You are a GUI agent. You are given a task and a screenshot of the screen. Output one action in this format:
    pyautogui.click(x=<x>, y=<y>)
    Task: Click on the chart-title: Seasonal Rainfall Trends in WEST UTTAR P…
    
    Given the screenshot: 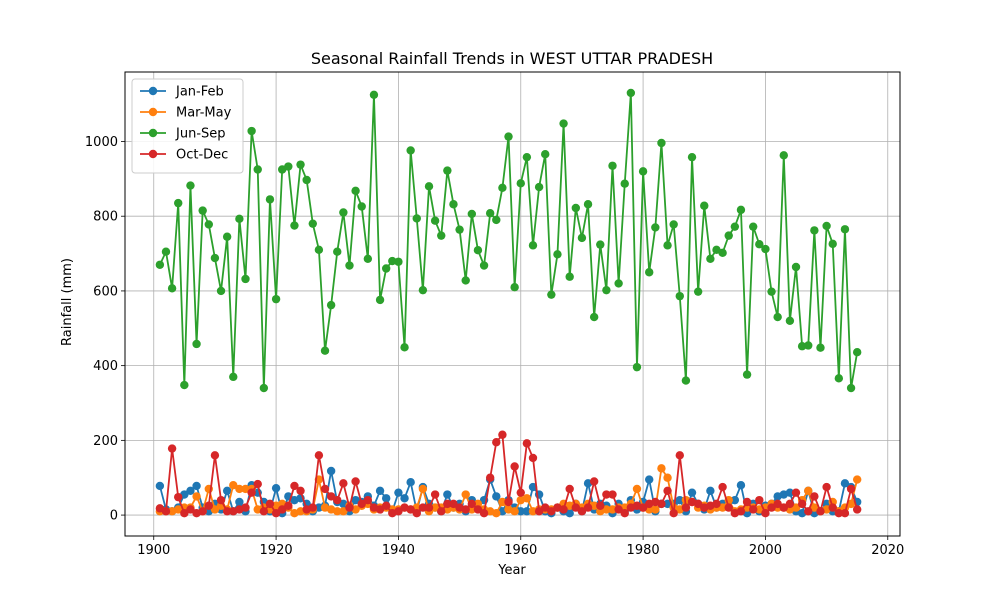 What is the action you would take?
    pyautogui.click(x=512, y=58)
    